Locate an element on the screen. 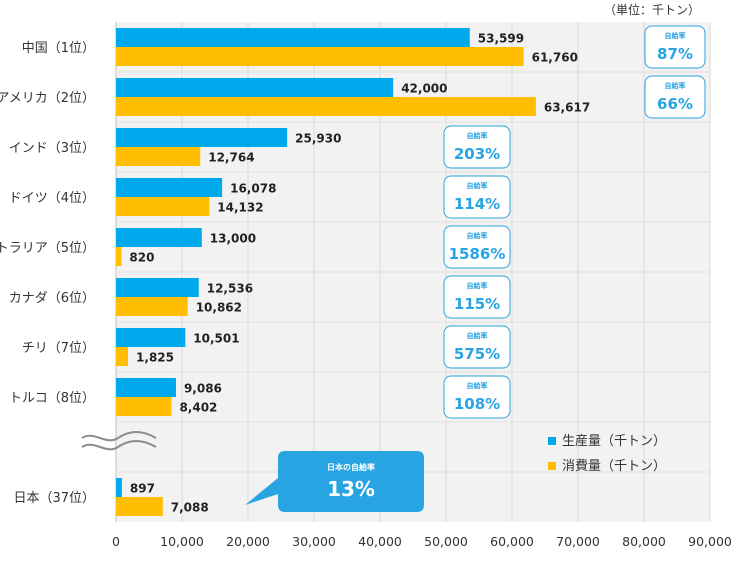  legend-label-production: 生産量（千トン） is located at coordinates (614, 441).